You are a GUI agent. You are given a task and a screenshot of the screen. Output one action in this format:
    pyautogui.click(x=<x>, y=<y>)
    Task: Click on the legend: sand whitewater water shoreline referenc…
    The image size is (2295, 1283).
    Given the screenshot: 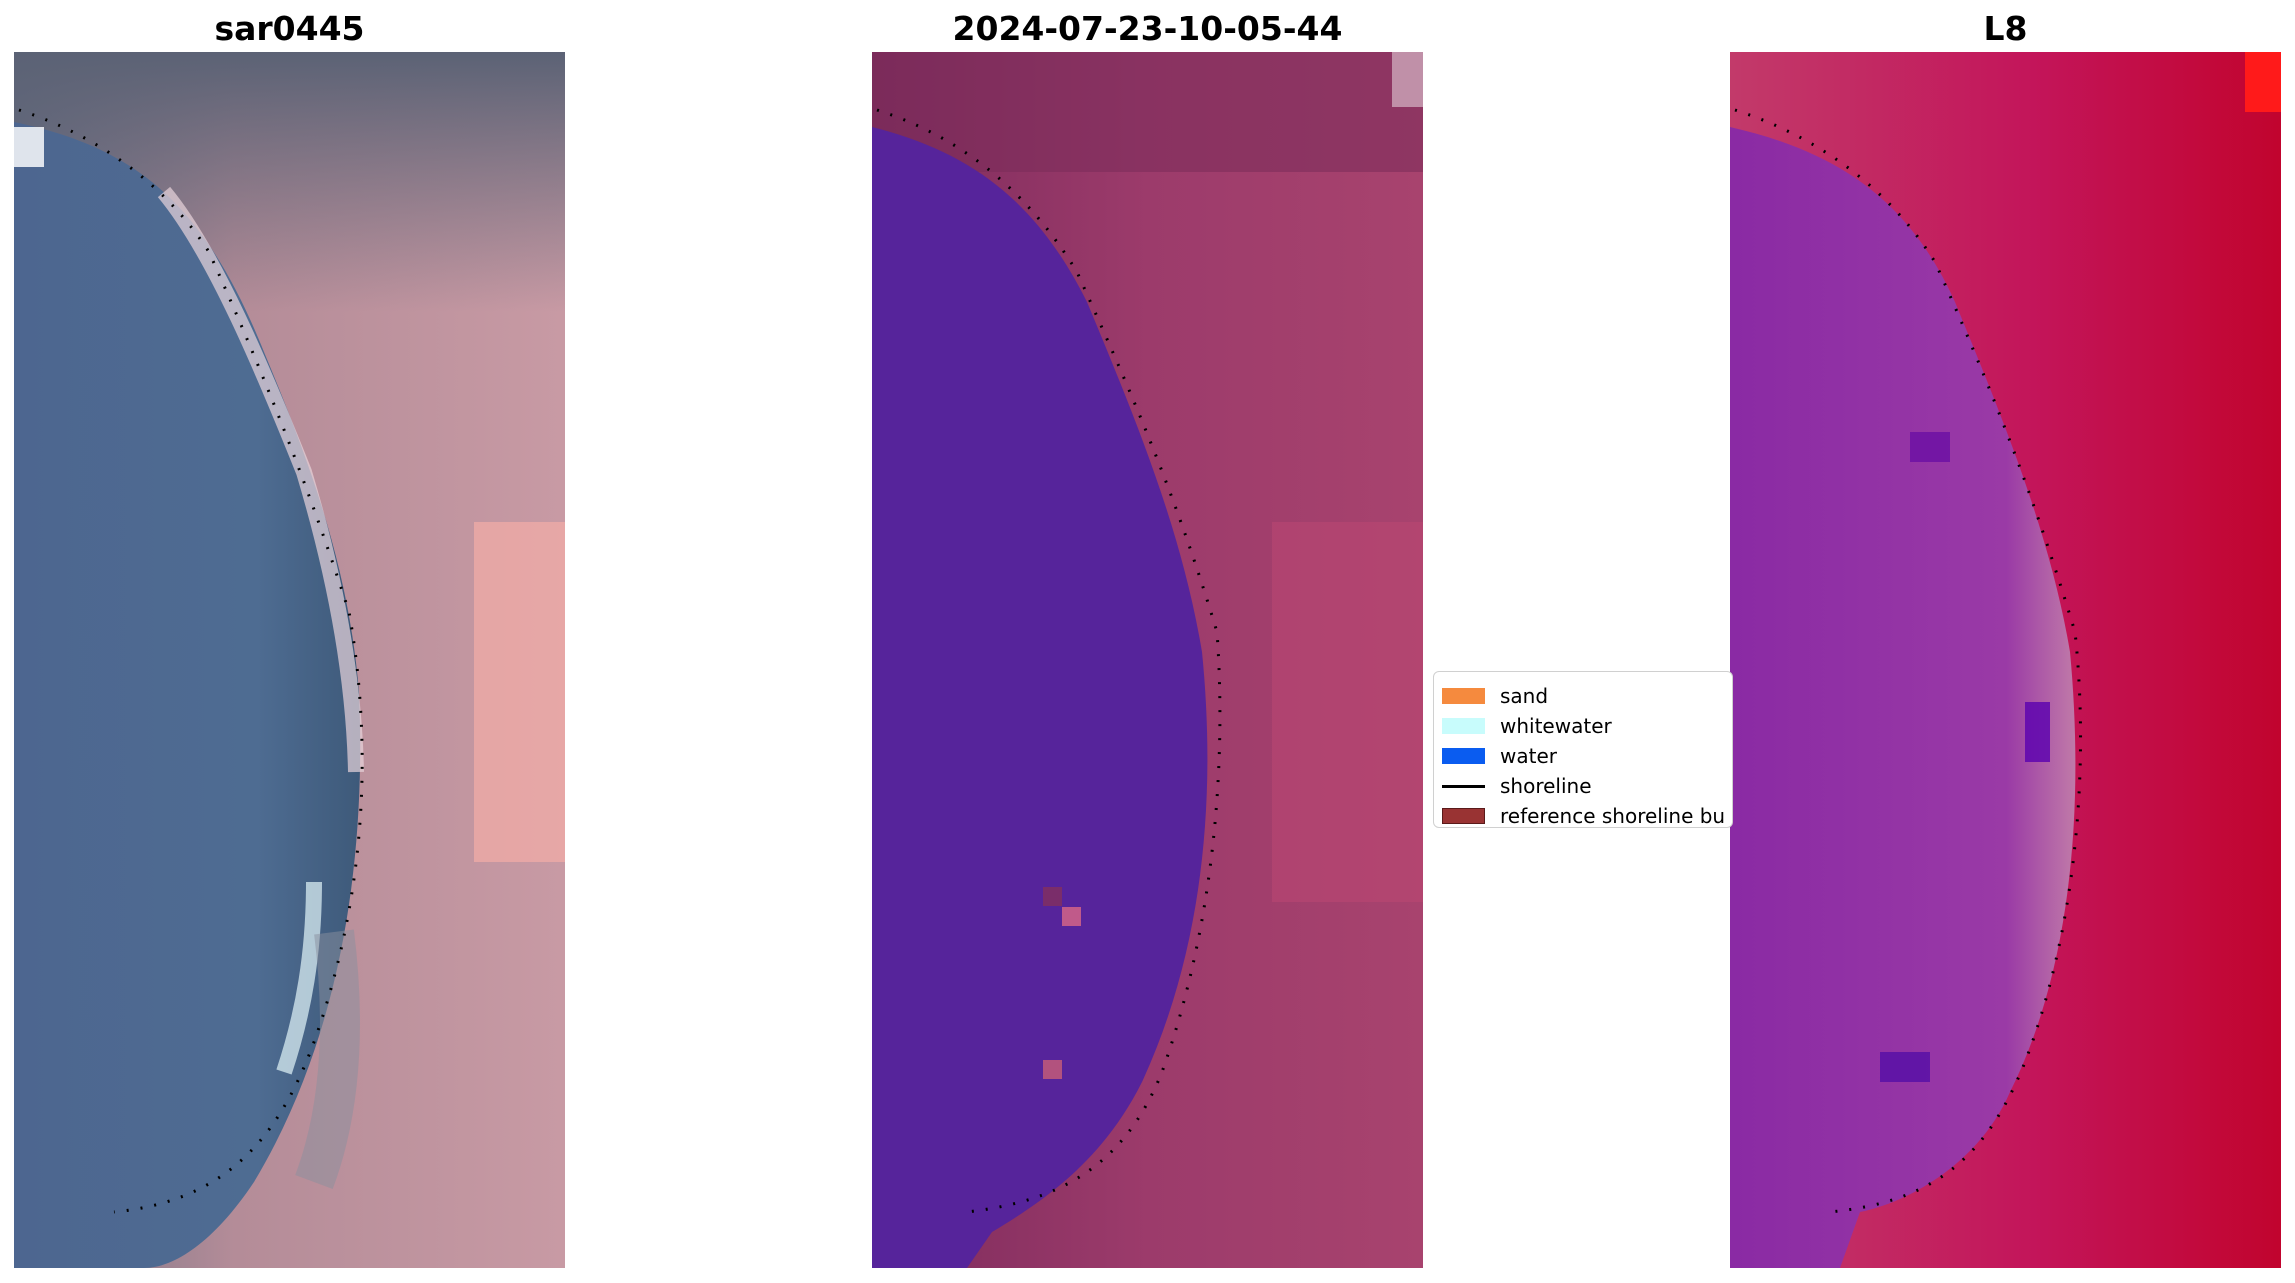 What is the action you would take?
    pyautogui.click(x=1583, y=749)
    